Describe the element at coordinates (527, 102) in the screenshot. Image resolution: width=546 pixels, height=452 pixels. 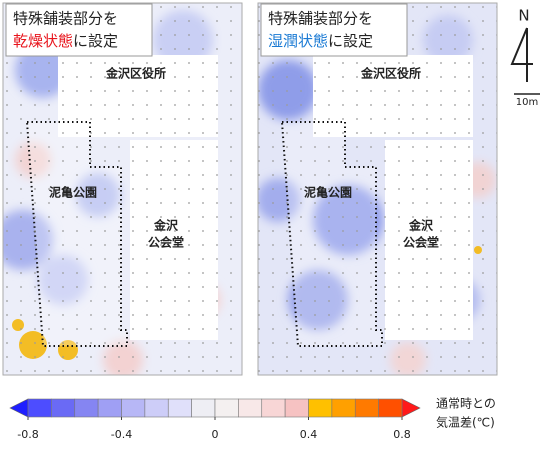
I see `scale-label: 10m` at that location.